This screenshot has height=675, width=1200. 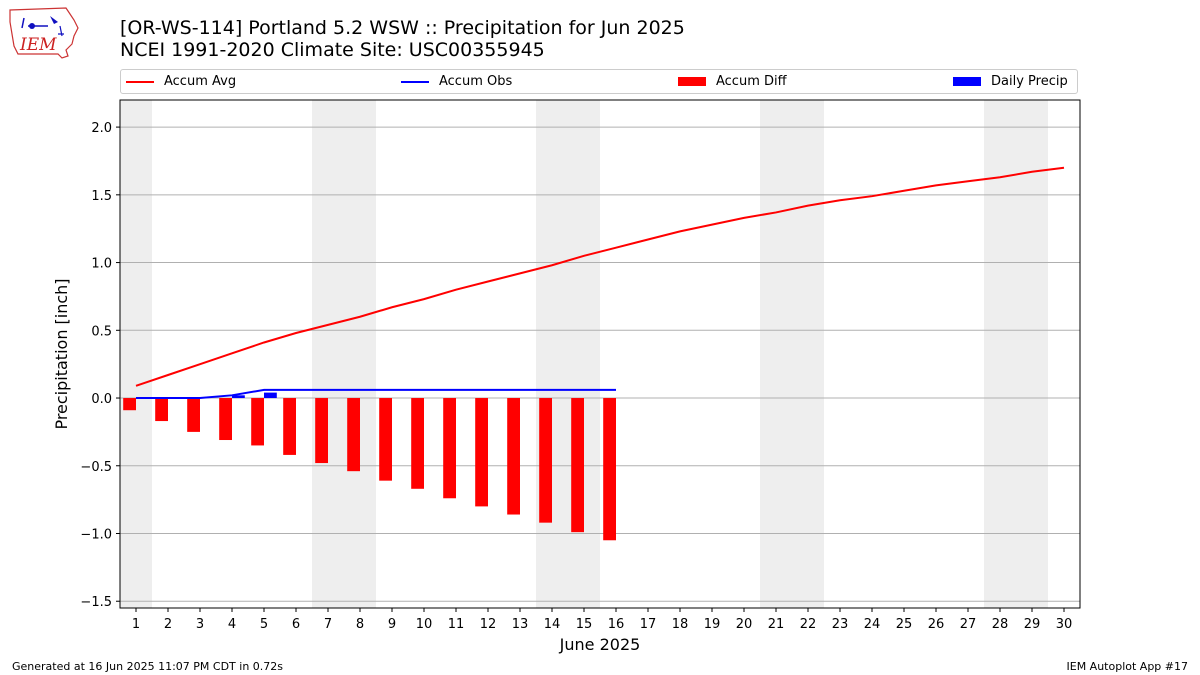 I want to click on y-tick-label: 0.0, so click(x=101, y=399).